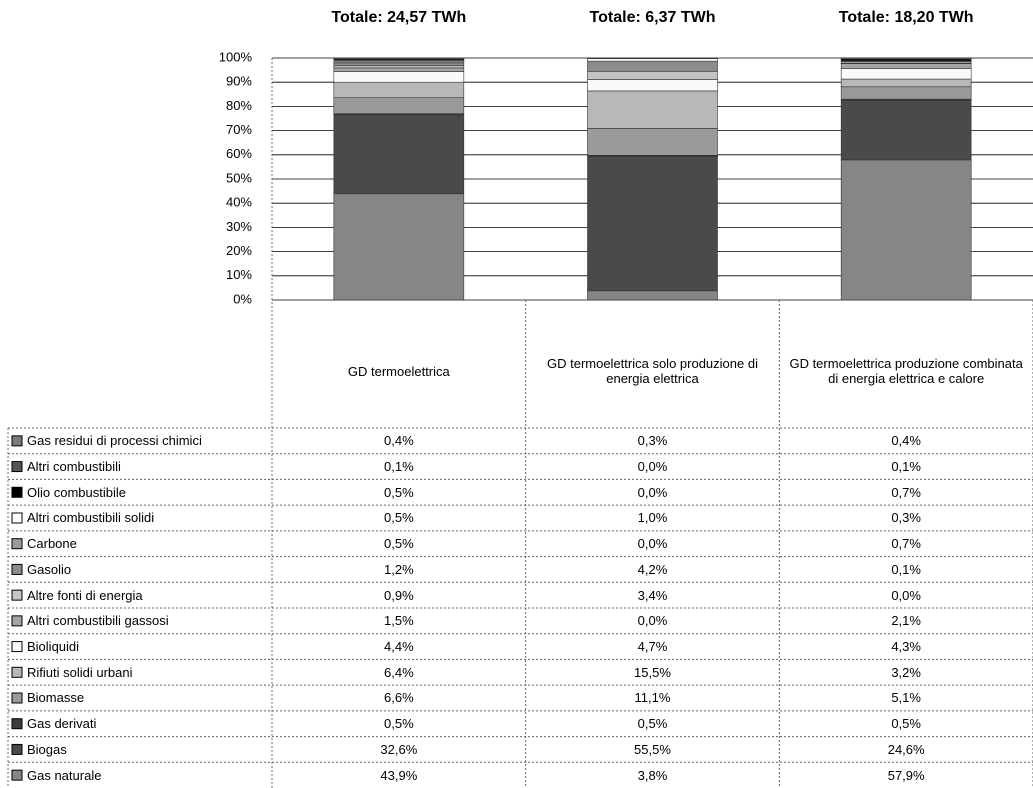 The image size is (1033, 788). What do you see at coordinates (64, 775) in the screenshot?
I see `legend-label: Gas naturale` at bounding box center [64, 775].